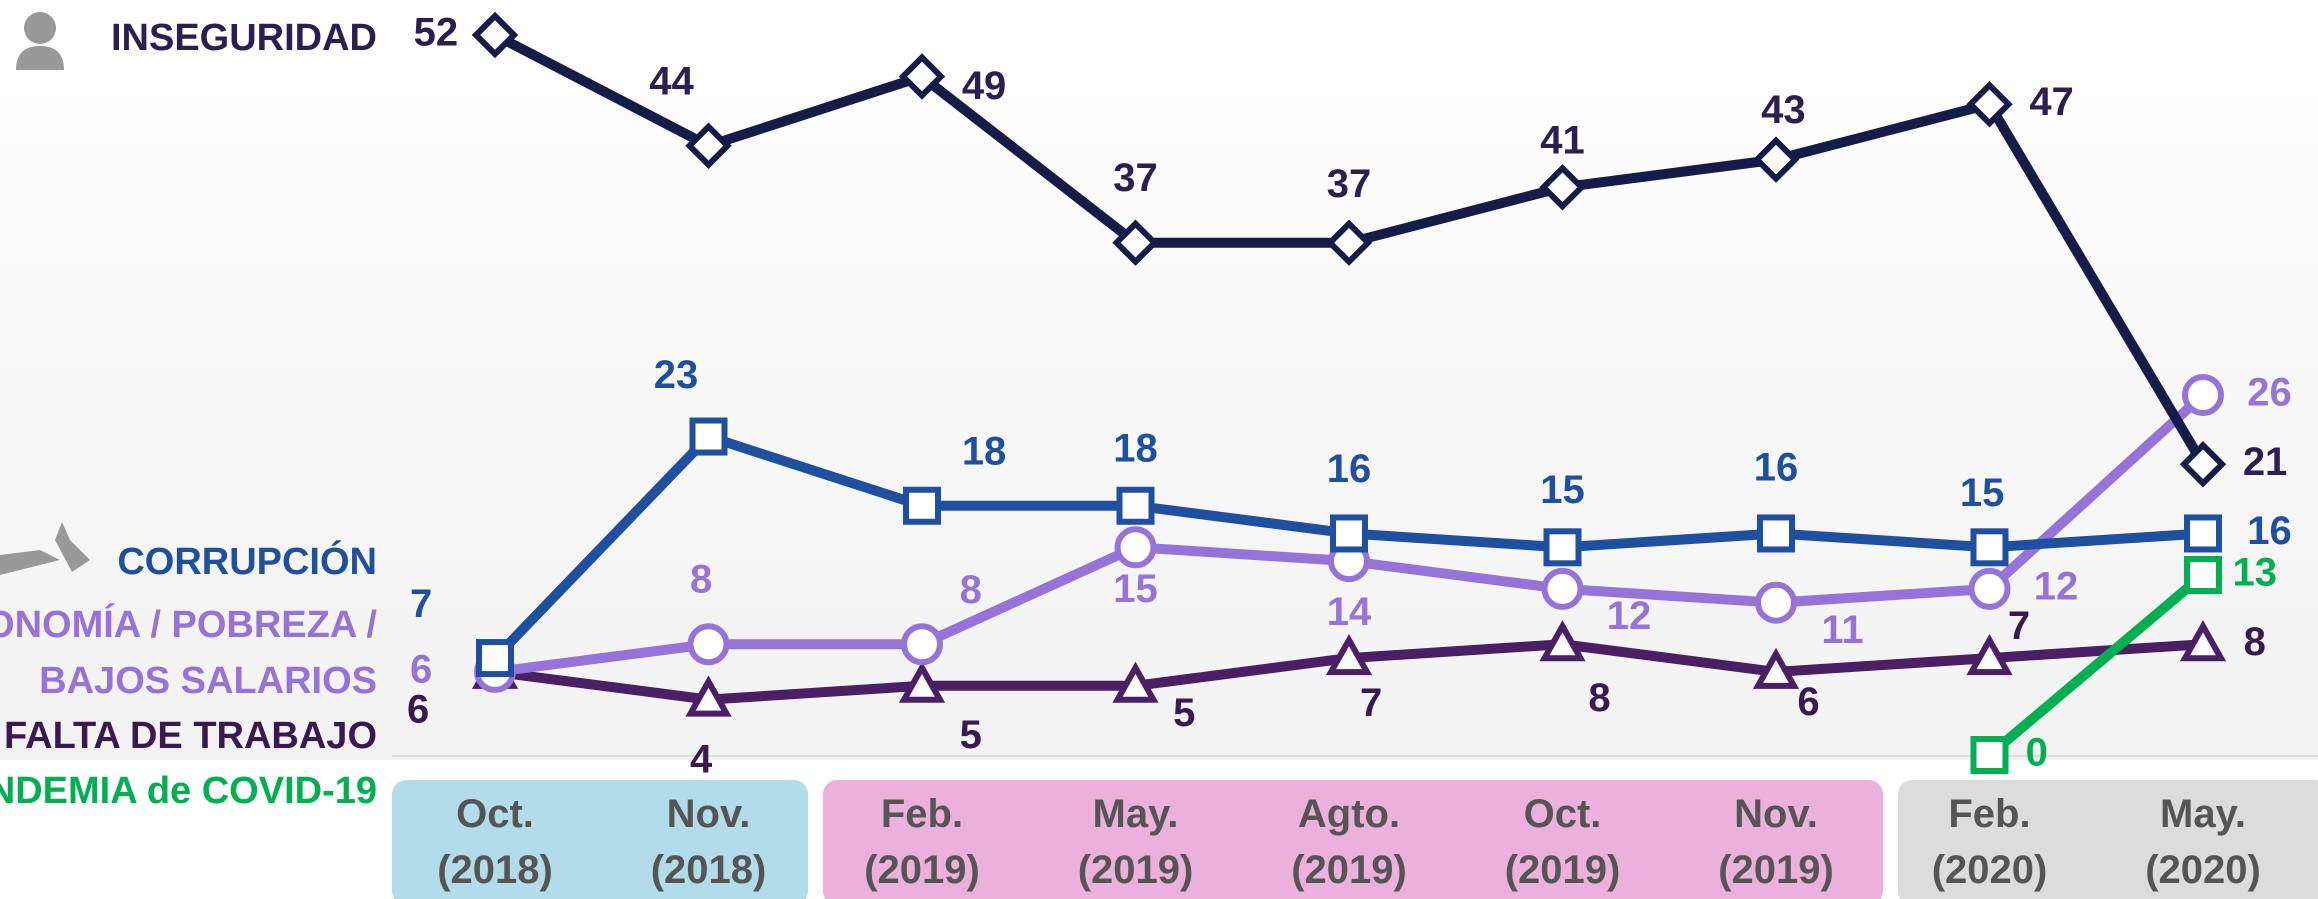 Image resolution: width=2318 pixels, height=899 pixels. I want to click on legend-label: PANDEMIA de COVID-19, so click(188, 791).